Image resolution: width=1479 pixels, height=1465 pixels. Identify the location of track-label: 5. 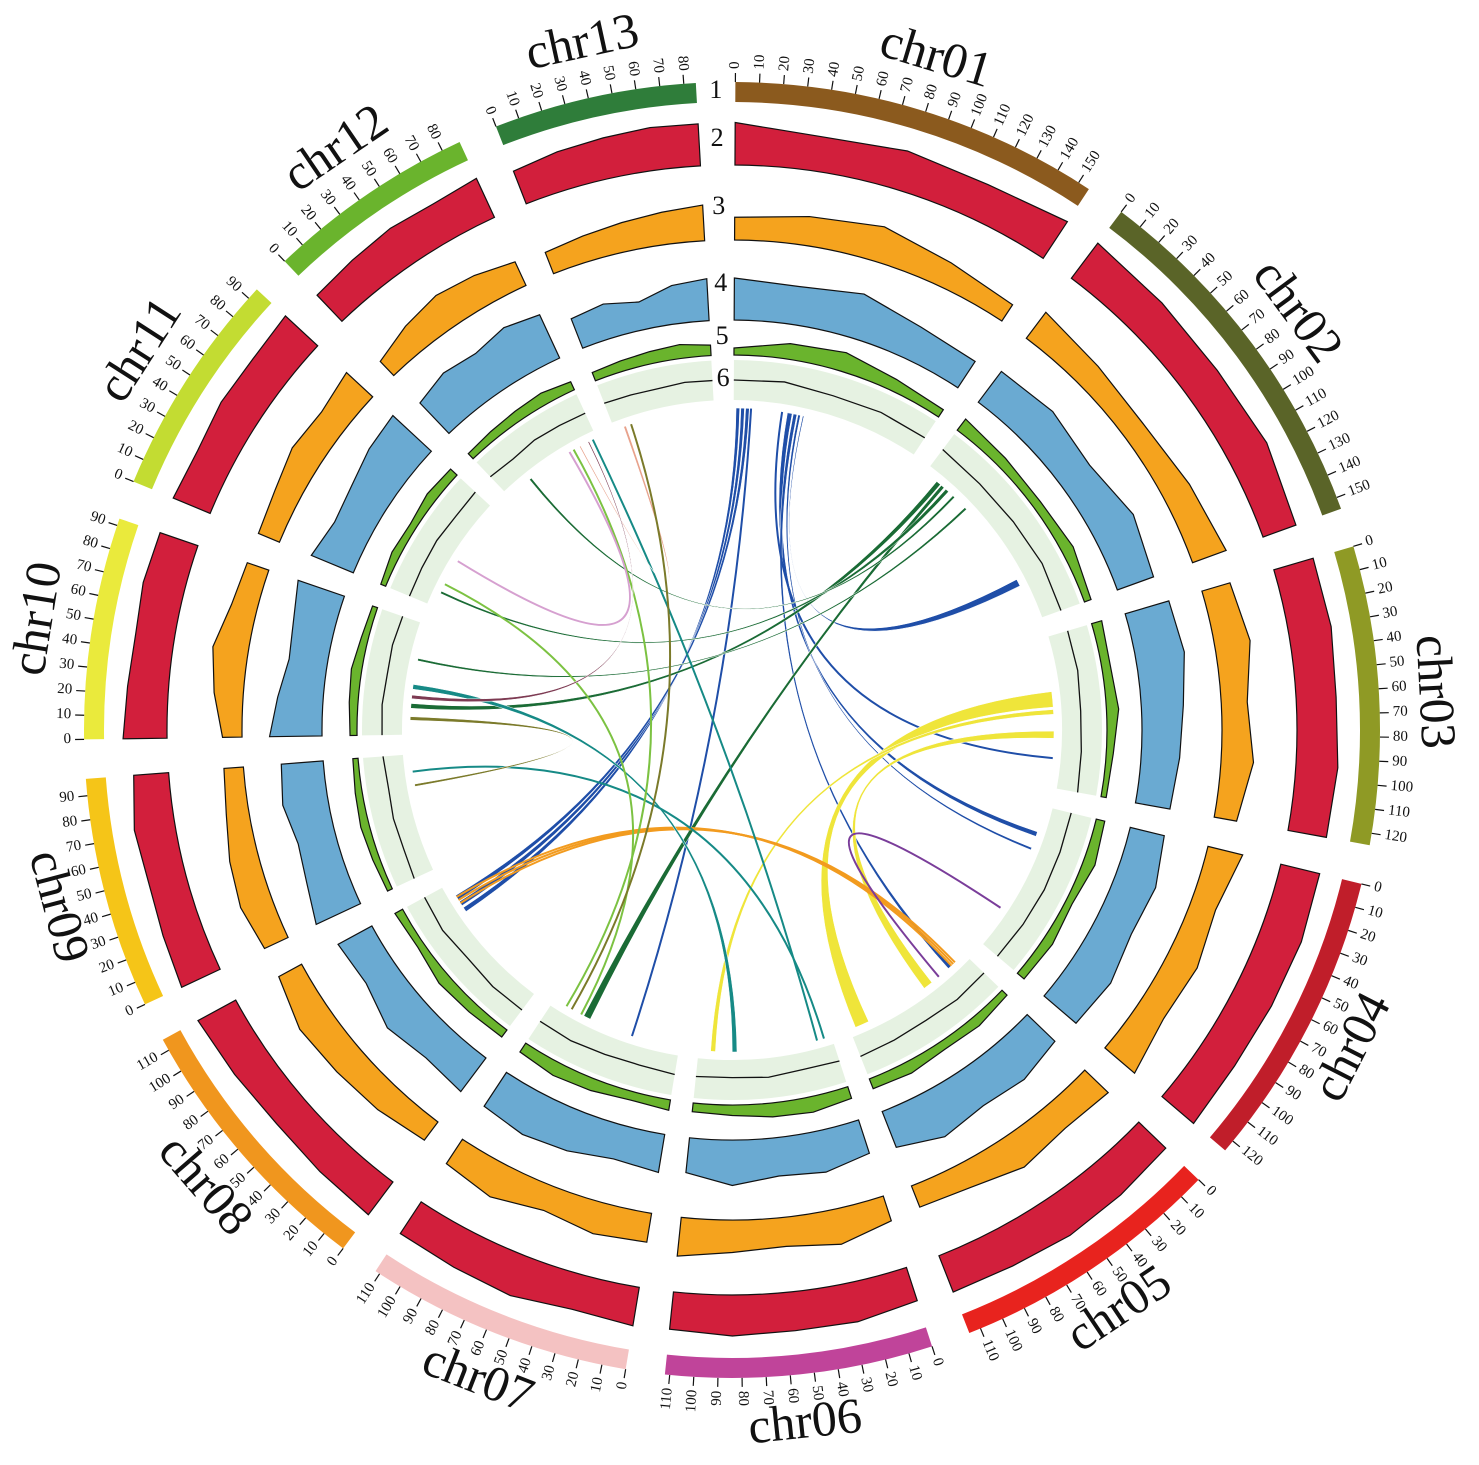
(722, 335).